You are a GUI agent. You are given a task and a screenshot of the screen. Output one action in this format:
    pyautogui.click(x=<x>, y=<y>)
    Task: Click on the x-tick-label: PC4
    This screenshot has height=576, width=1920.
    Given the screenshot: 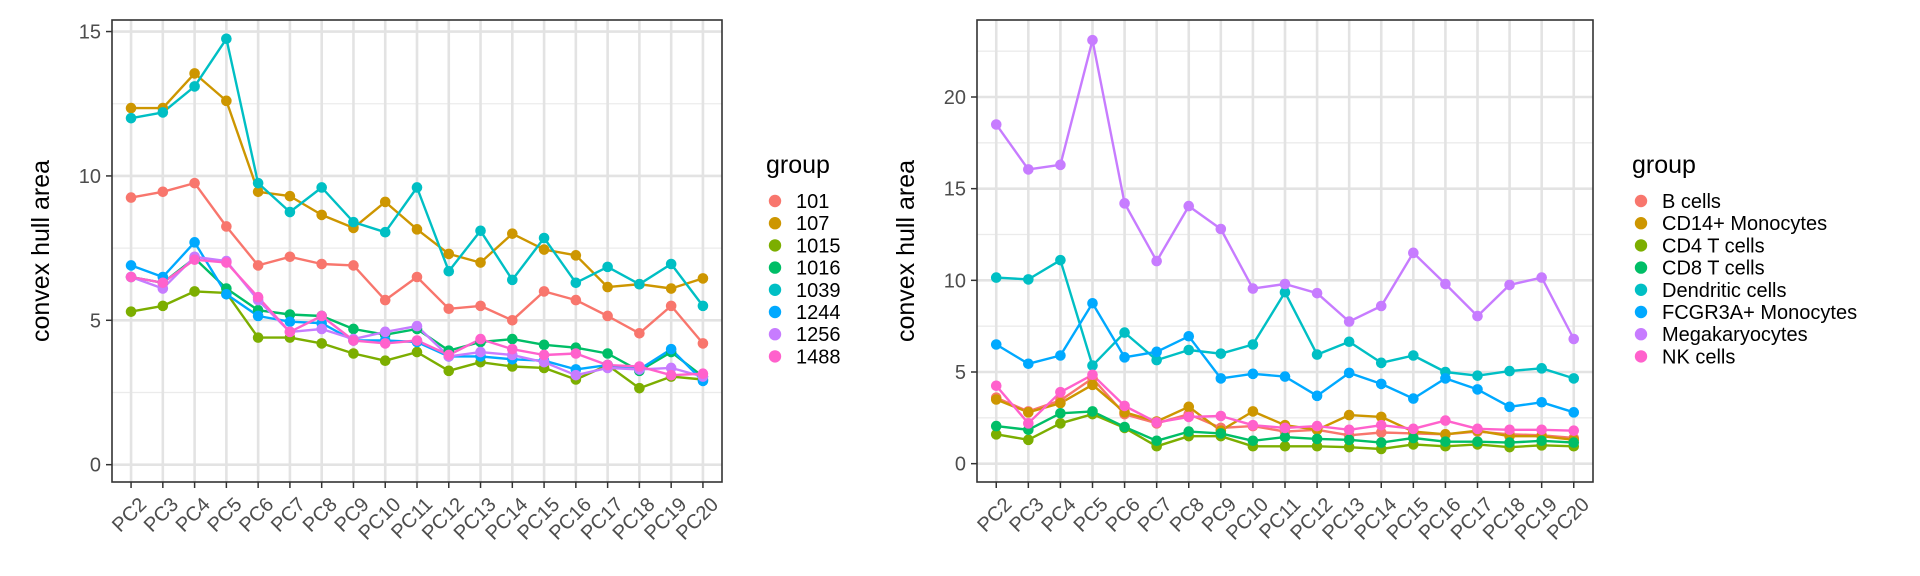 What is the action you would take?
    pyautogui.click(x=1058, y=515)
    